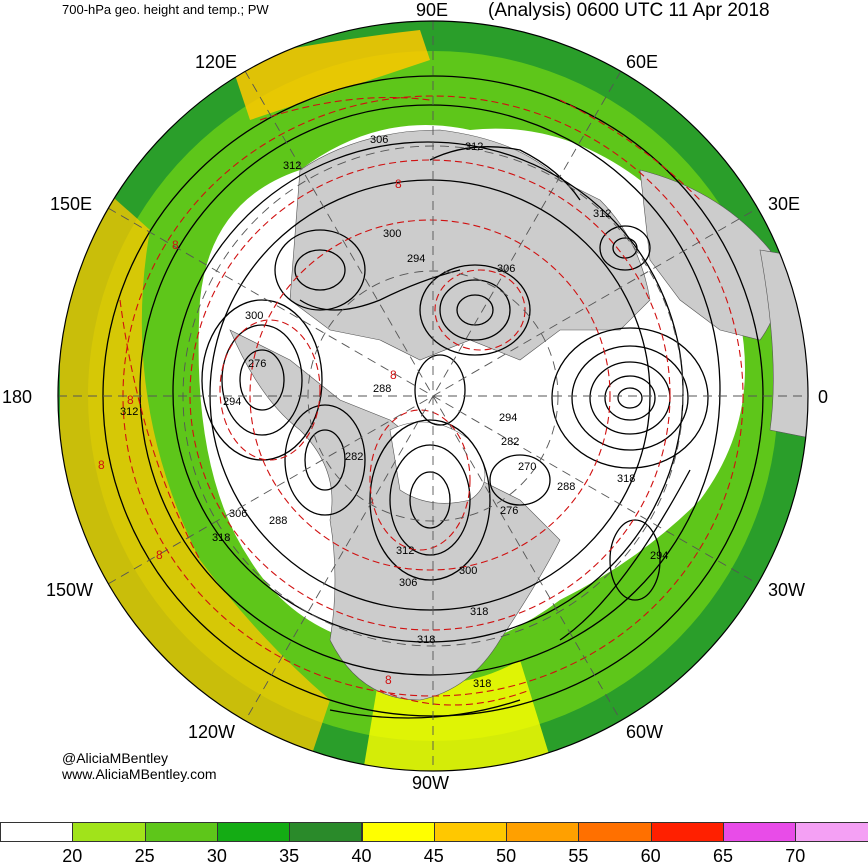  I want to click on lon-label-90e: 90E, so click(432, 10).